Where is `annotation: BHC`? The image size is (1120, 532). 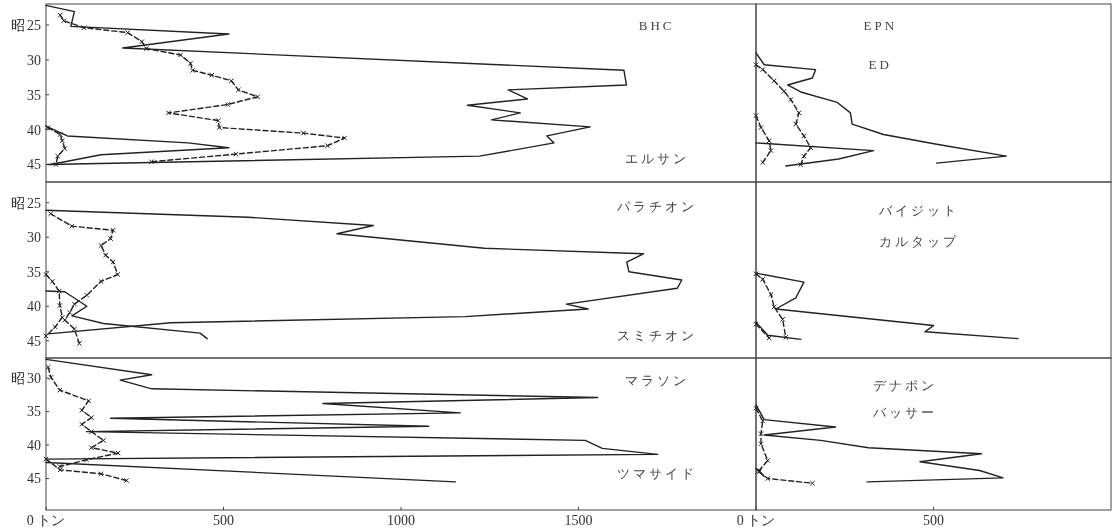 annotation: BHC is located at coordinates (656, 25).